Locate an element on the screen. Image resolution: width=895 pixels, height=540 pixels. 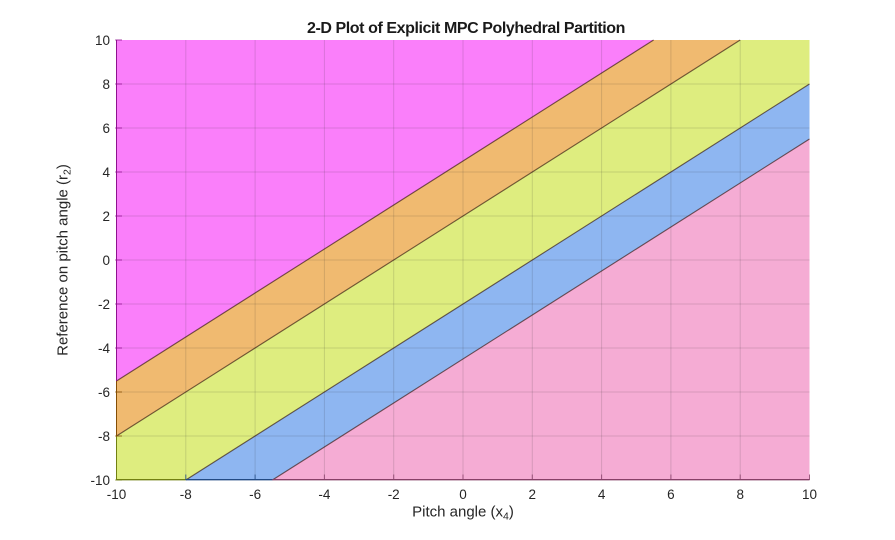
svg-text: Pitch angle (x4) is located at coordinates (463, 513).